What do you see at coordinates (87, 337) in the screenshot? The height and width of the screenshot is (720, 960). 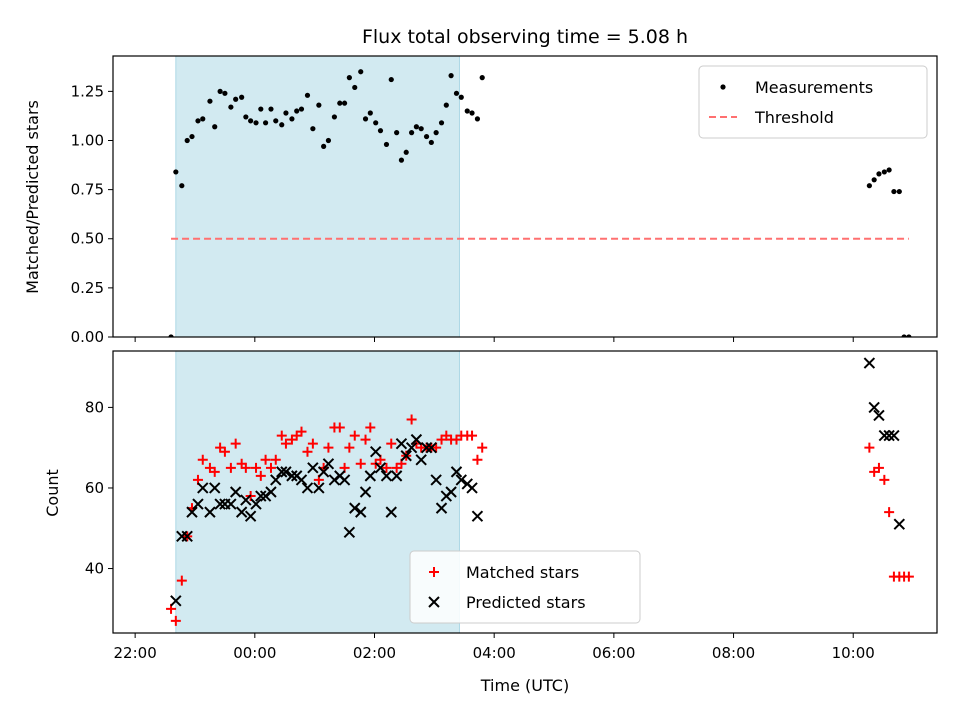 I see `y-tick-label: 0.00` at bounding box center [87, 337].